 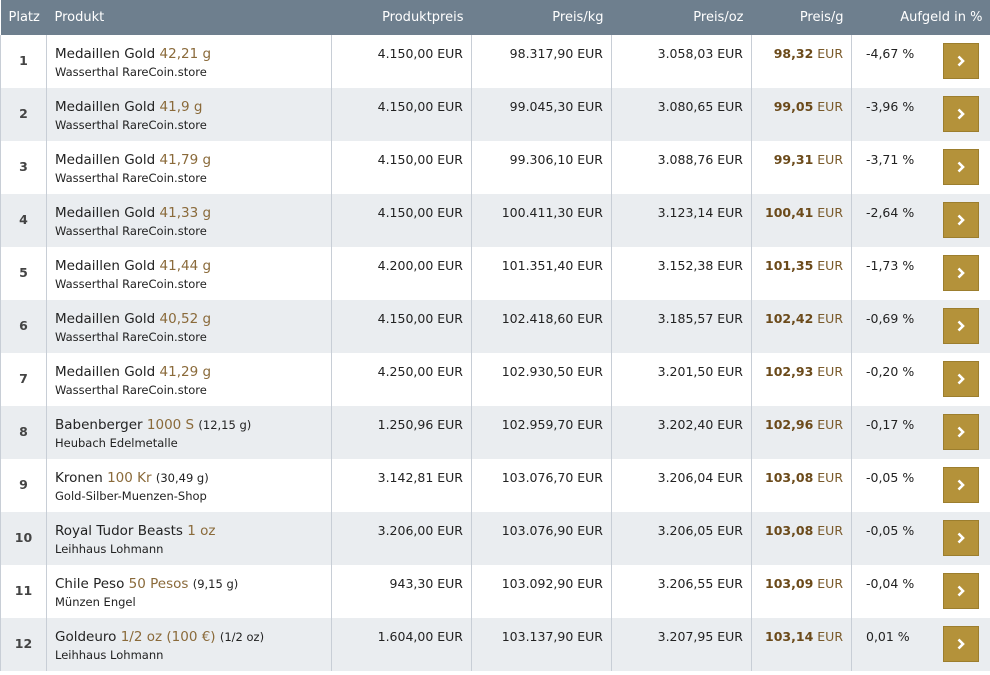 What do you see at coordinates (920, 644) in the screenshot?
I see `aufgeld-cell: 0,01 %` at bounding box center [920, 644].